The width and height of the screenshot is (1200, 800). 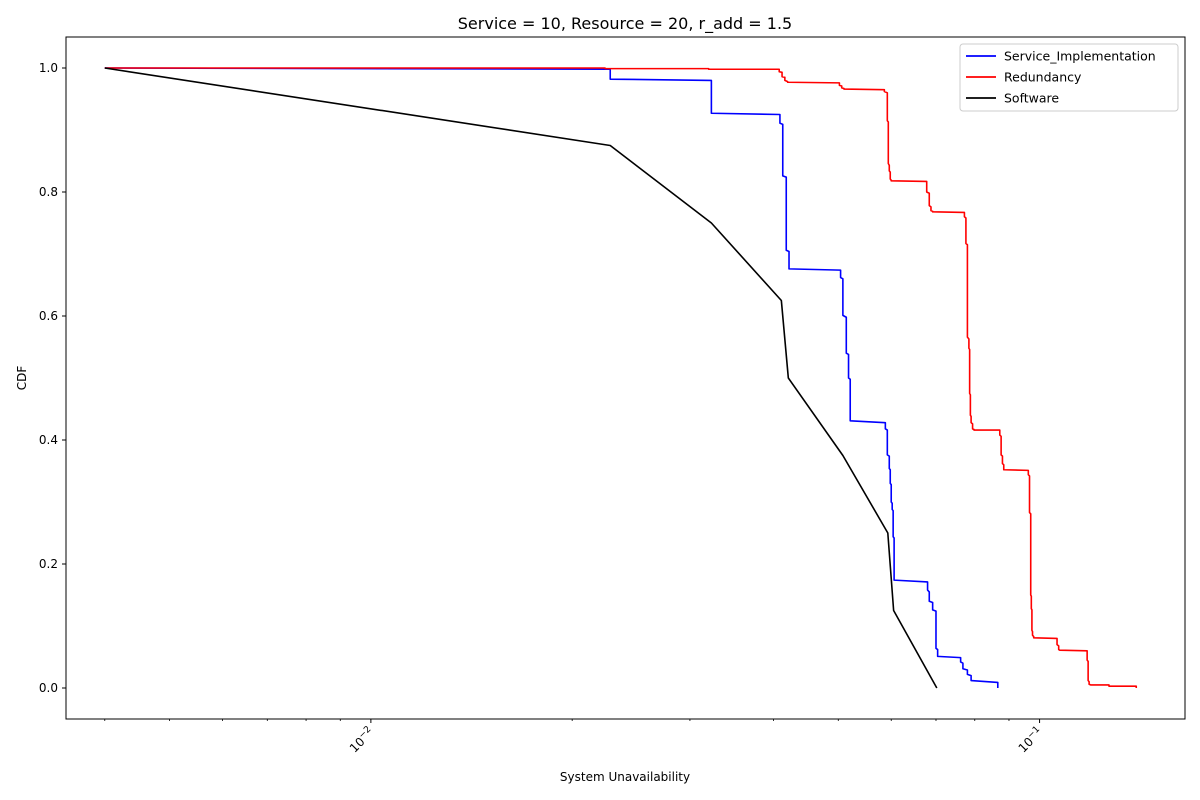 I want to click on legend-label: Software, so click(x=1031, y=98).